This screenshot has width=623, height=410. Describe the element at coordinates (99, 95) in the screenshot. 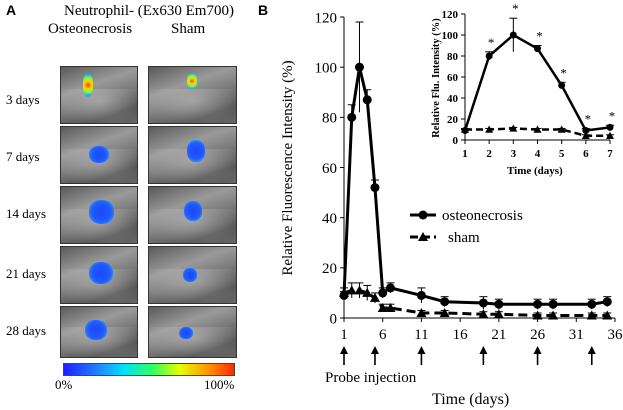

I see `image-osteonecrosis-3-days` at that location.